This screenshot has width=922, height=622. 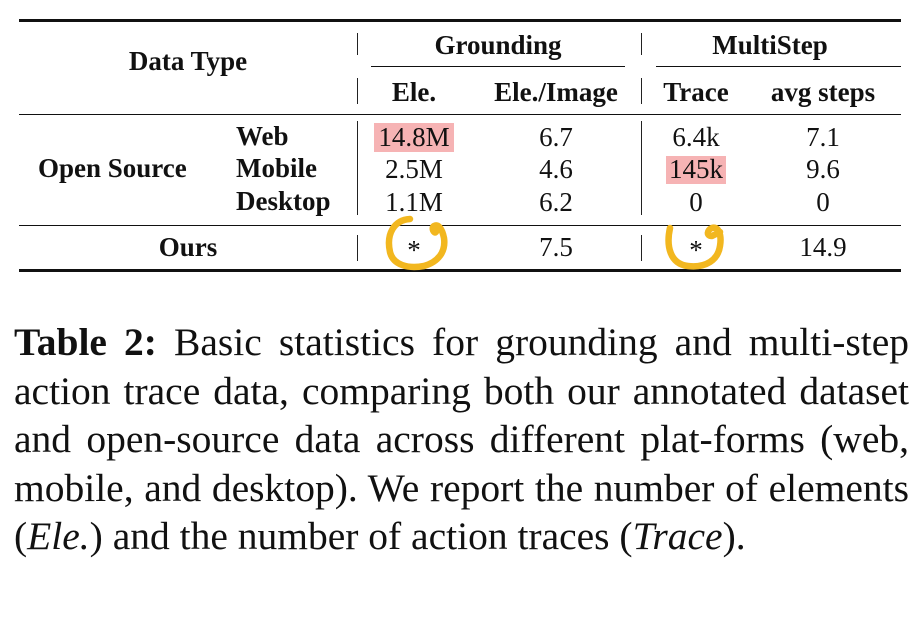 I want to click on caption-italic-ele: Ele., so click(x=58, y=536).